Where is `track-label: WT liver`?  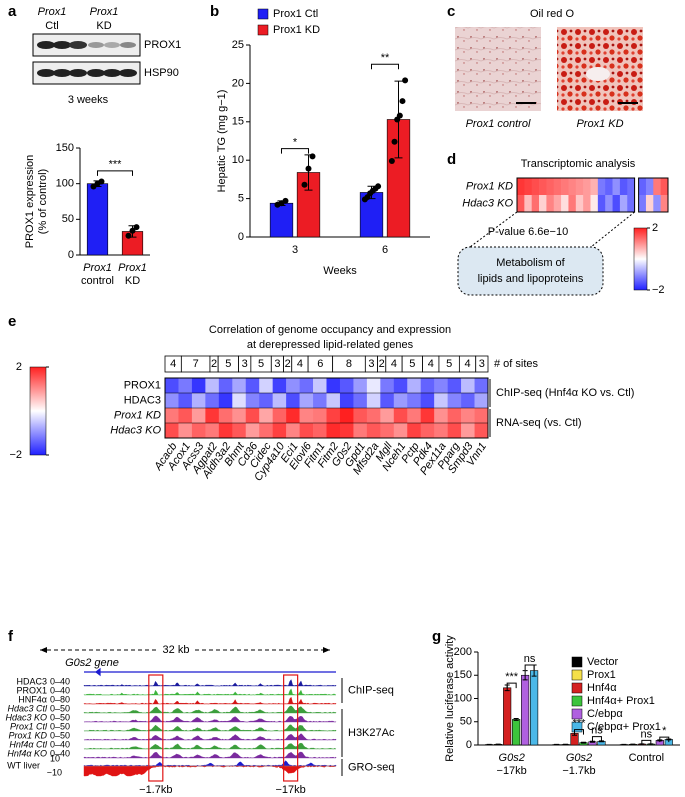 track-label: WT liver is located at coordinates (23, 765).